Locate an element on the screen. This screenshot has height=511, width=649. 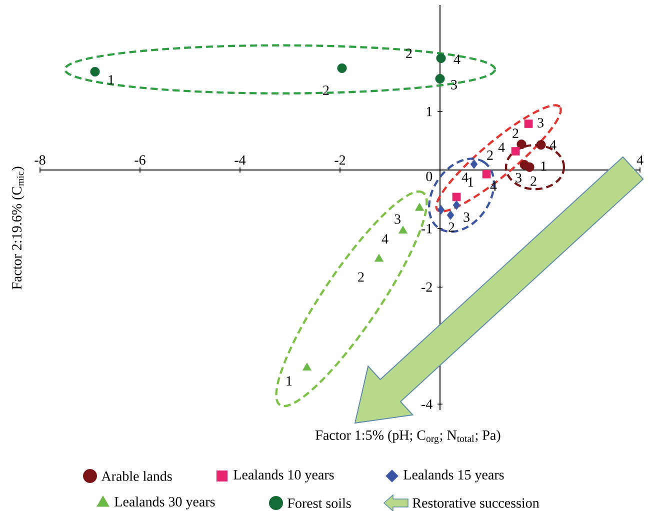
x-tick-label: 4 is located at coordinates (640, 160).